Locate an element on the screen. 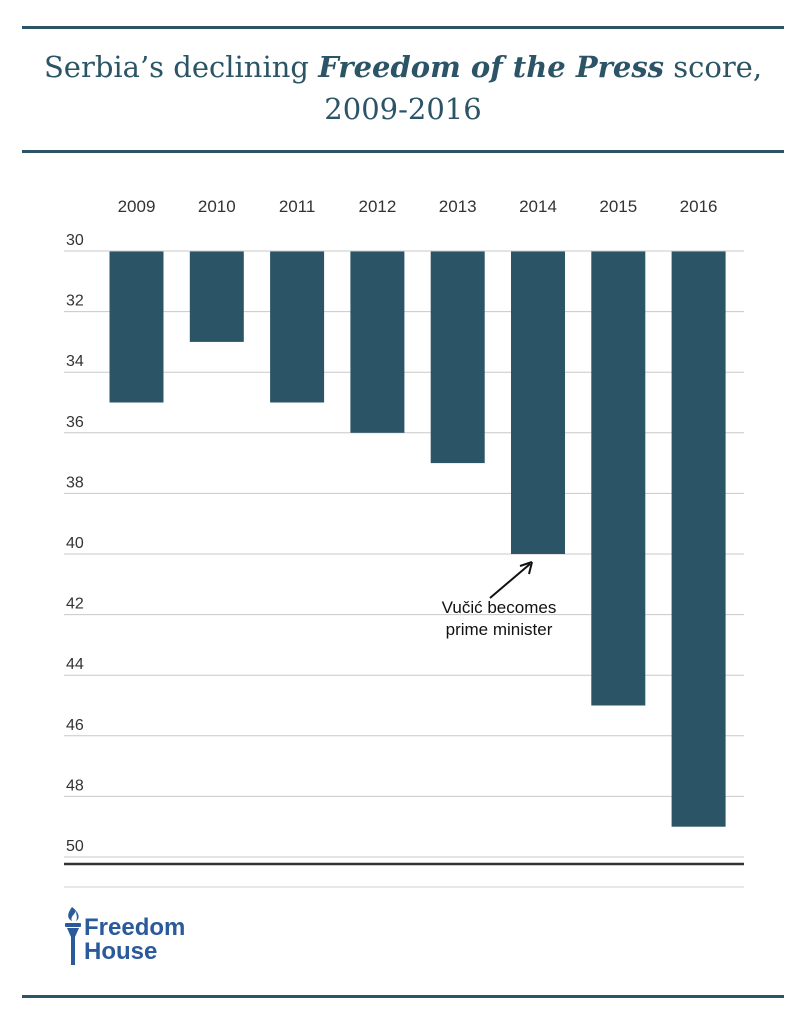  title-italic: Freedom of the Press is located at coordinates (491, 67).